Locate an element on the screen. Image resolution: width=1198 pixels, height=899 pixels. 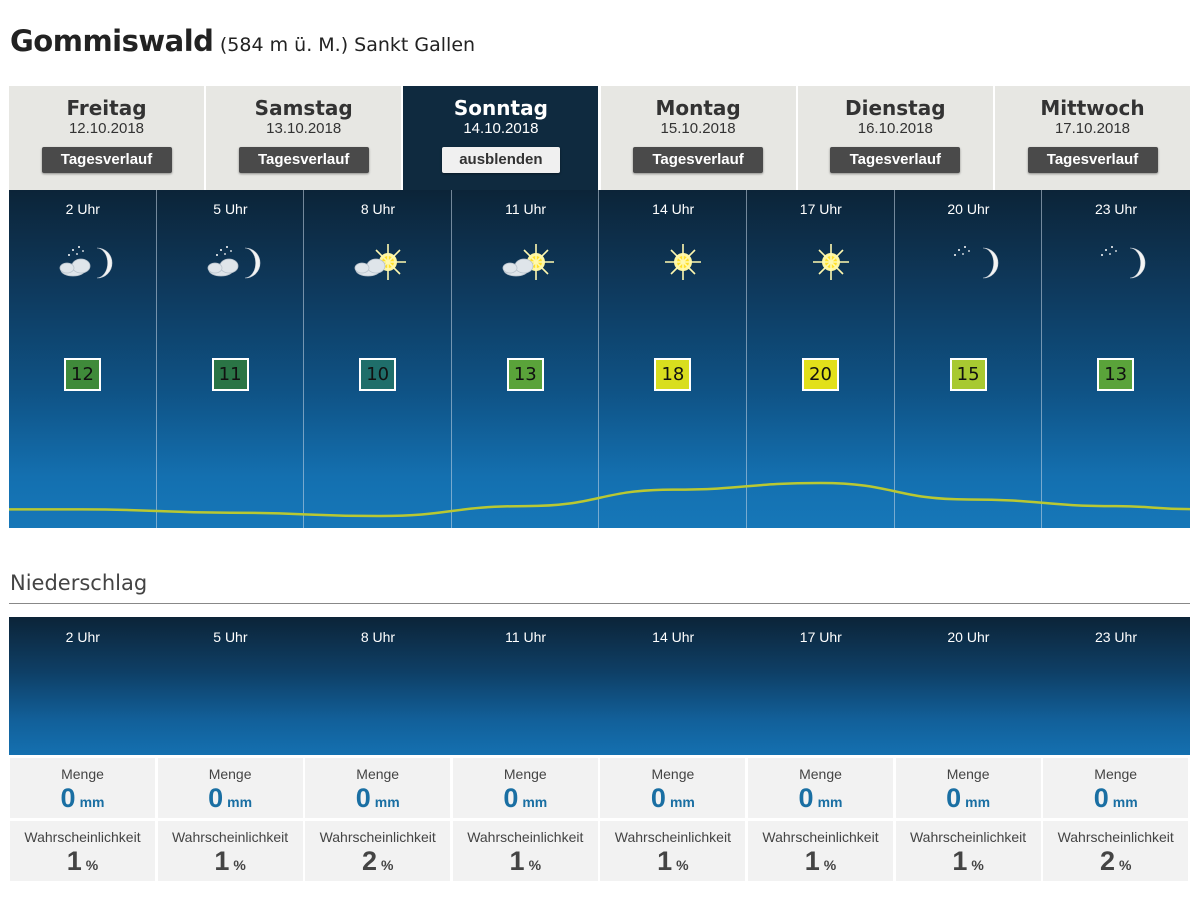
day-name: Montag is located at coordinates (698, 108).